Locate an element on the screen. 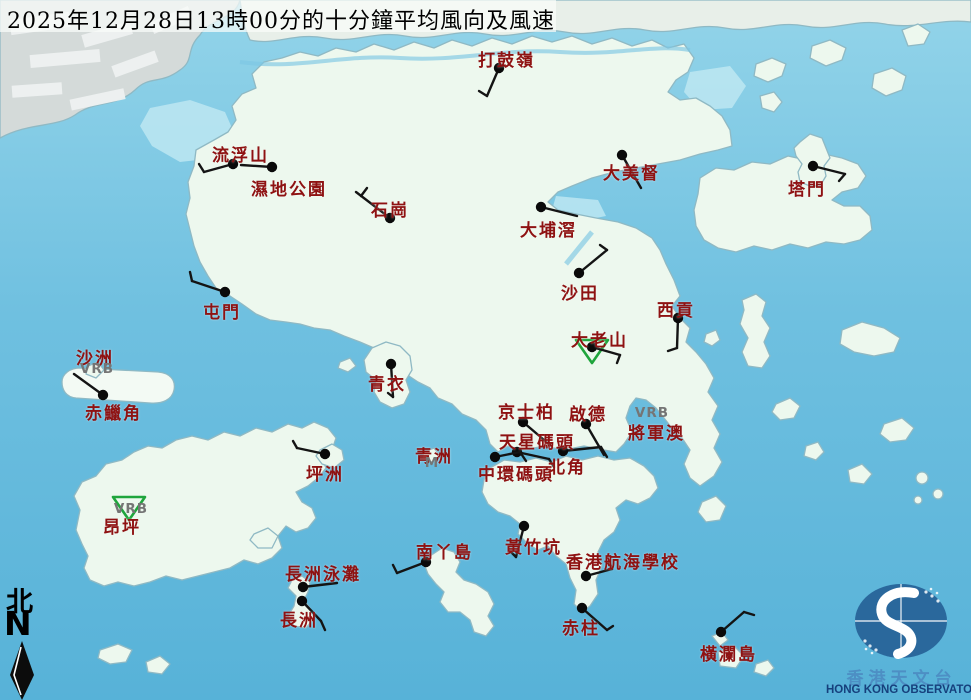  rivers is located at coordinates (465, 156).